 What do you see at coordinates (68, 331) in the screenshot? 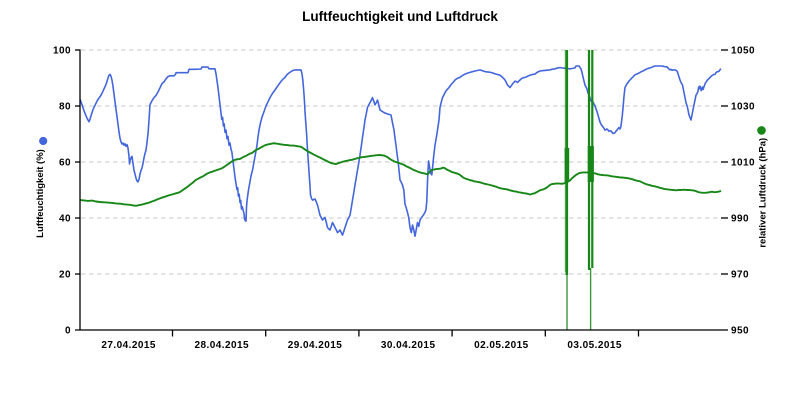
I see `svg-text: 0` at bounding box center [68, 331].